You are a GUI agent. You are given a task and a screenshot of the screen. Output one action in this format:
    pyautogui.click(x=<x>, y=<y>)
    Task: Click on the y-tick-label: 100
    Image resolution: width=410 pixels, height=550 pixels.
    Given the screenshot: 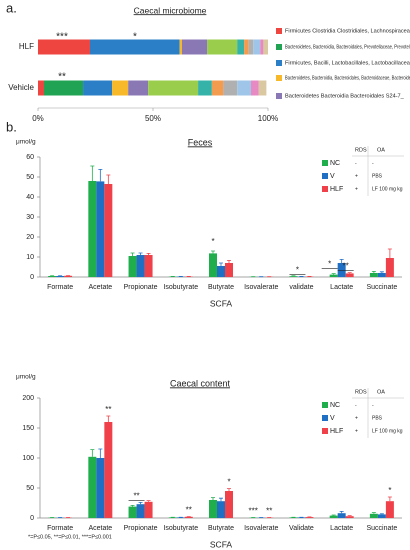 What is the action you would take?
    pyautogui.click(x=28, y=458)
    